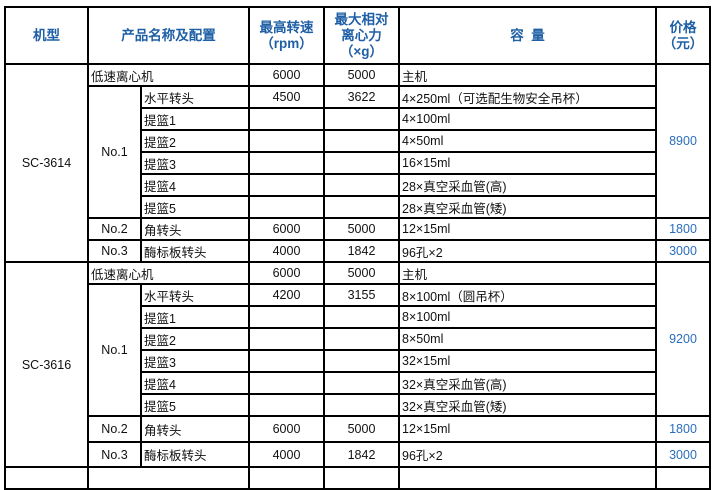 Image resolution: width=712 pixels, height=490 pixels. What do you see at coordinates (168, 35) in the screenshot?
I see `header-product: 产品名称及配置` at bounding box center [168, 35].